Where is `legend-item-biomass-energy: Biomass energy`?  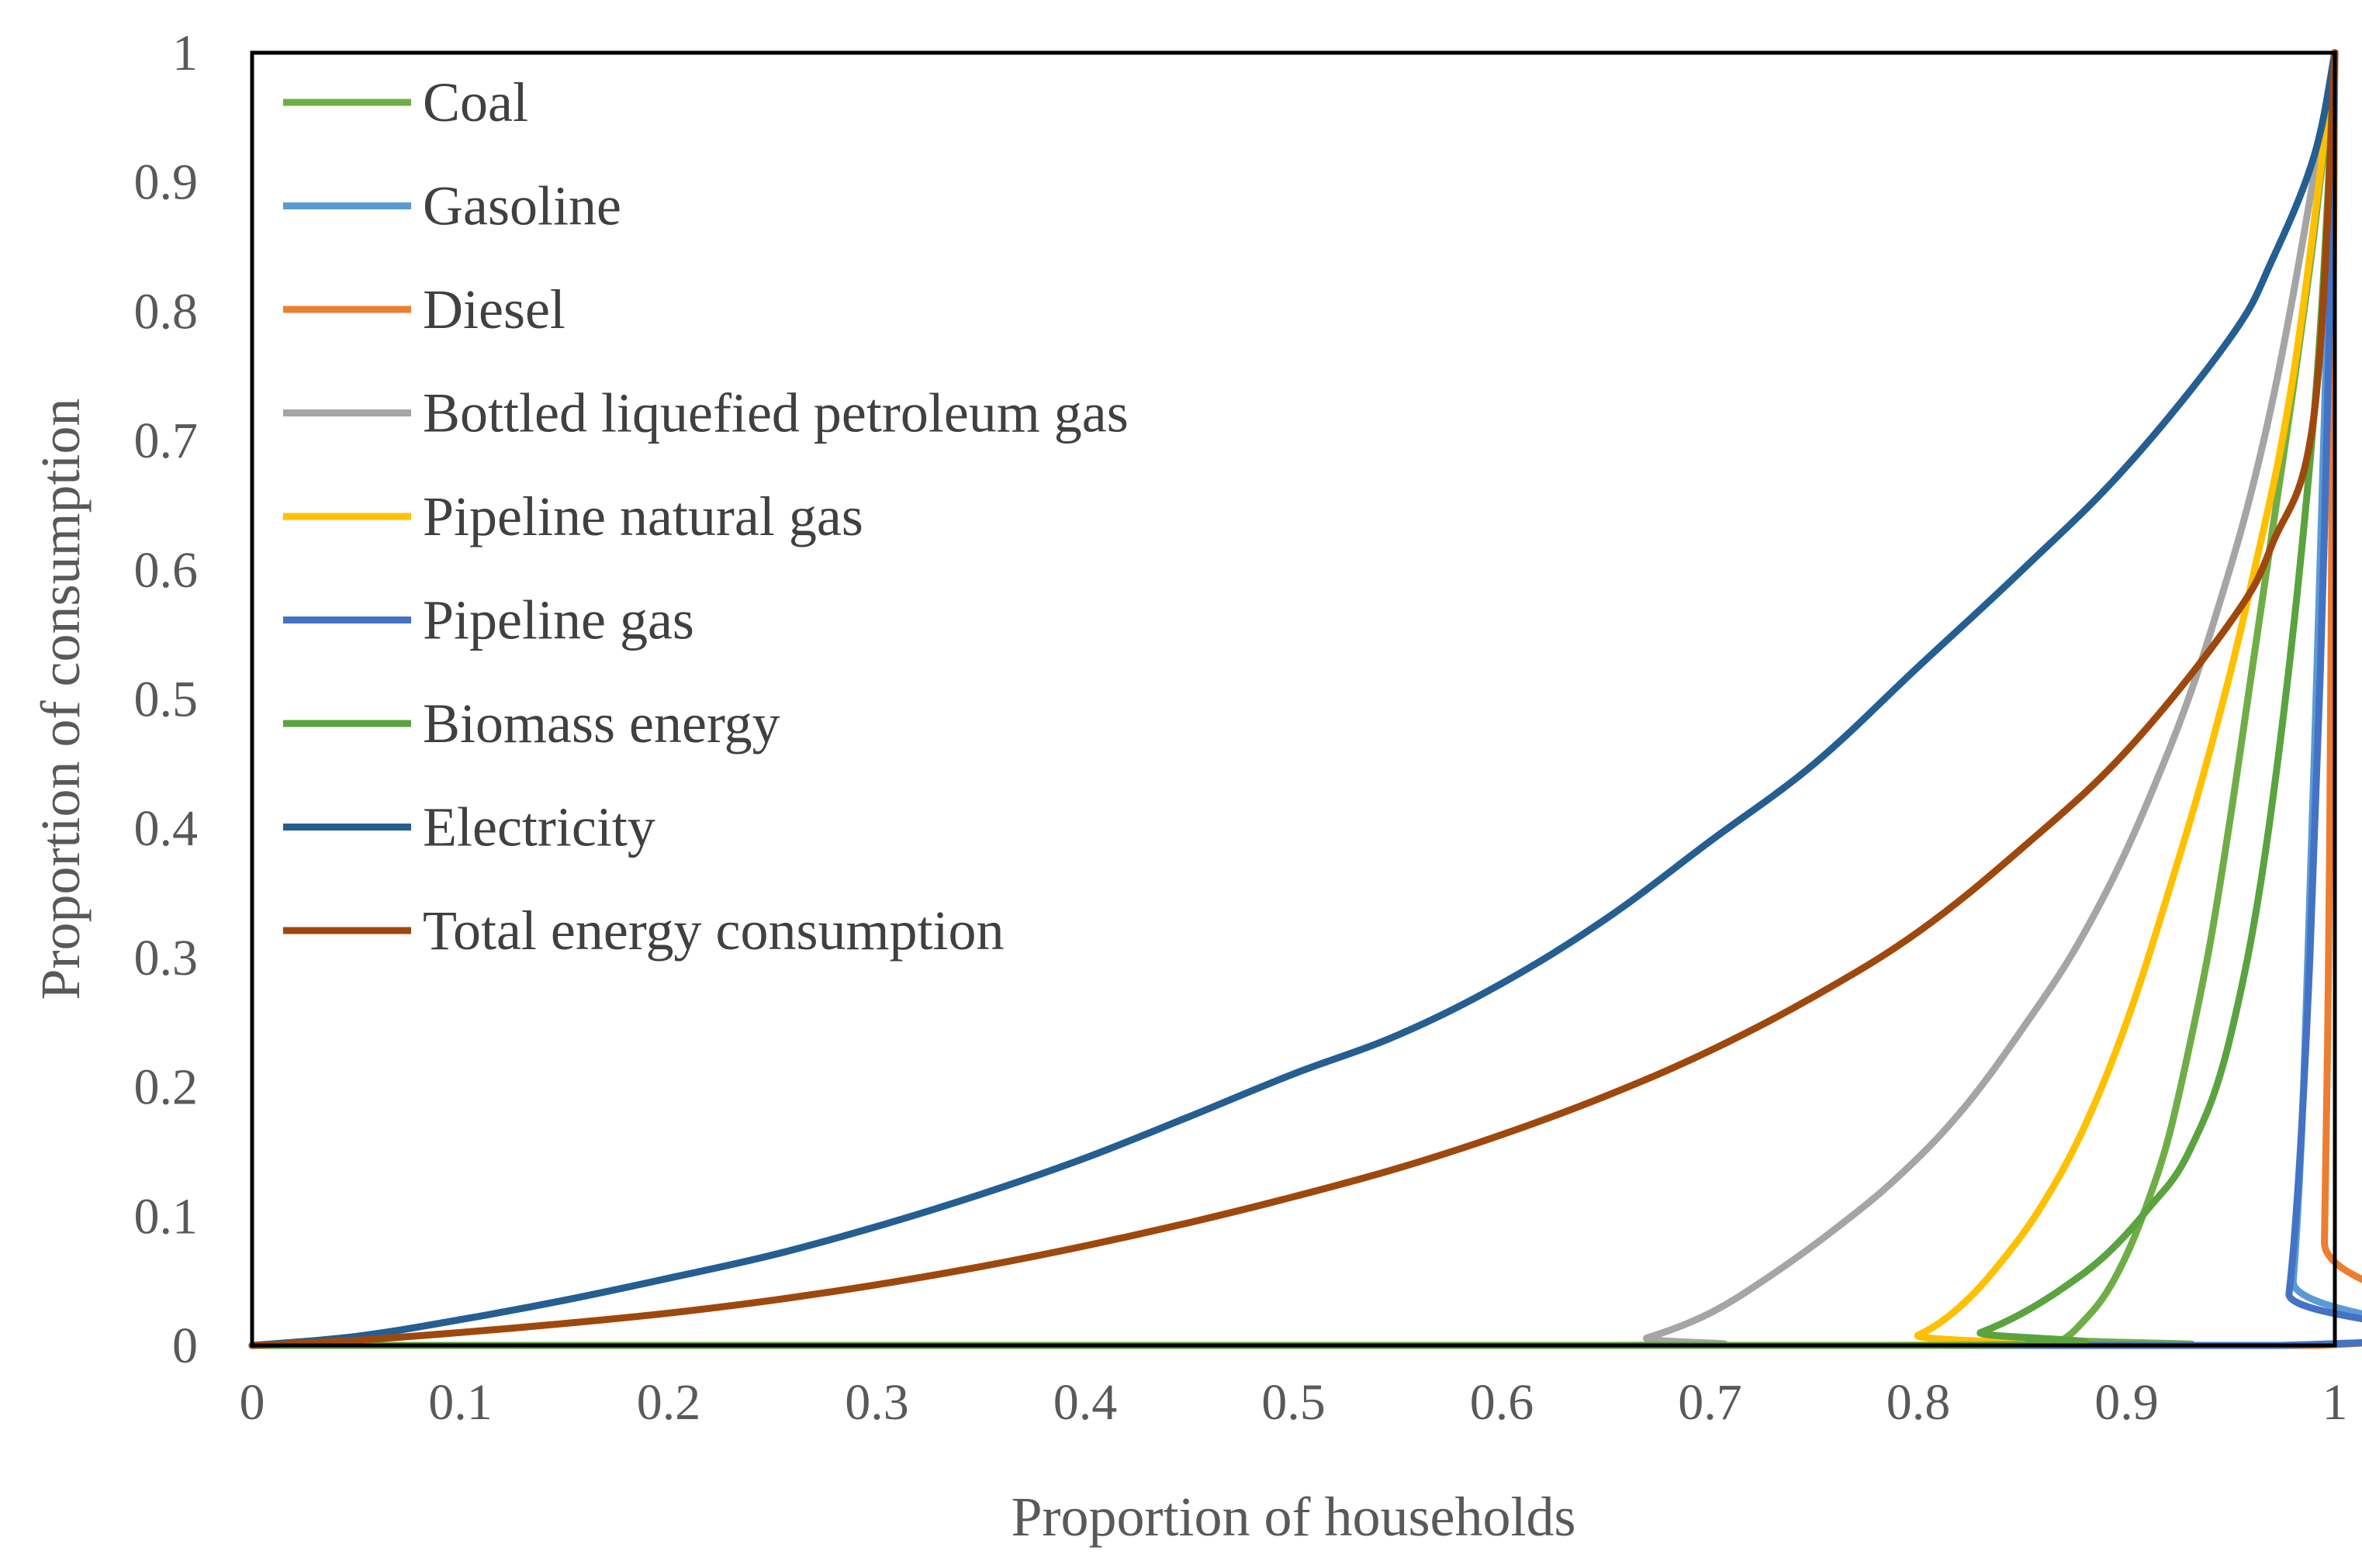
legend-item-biomass-energy: Biomass energy is located at coordinates (531, 723).